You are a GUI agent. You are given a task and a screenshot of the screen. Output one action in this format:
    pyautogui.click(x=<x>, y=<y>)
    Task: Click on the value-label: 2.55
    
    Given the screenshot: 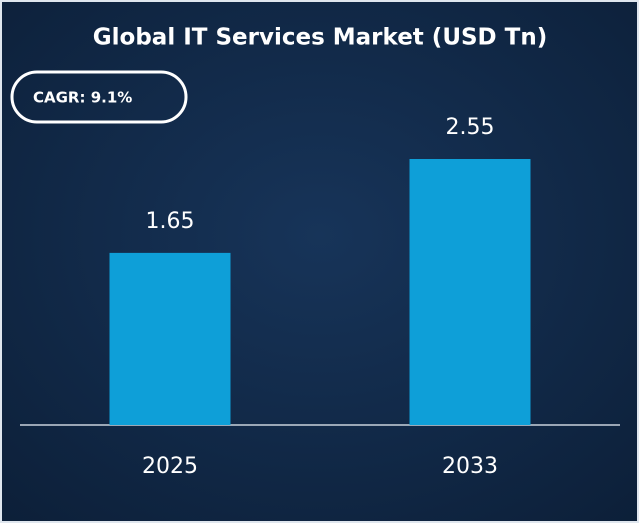 What is the action you would take?
    pyautogui.click(x=470, y=127)
    